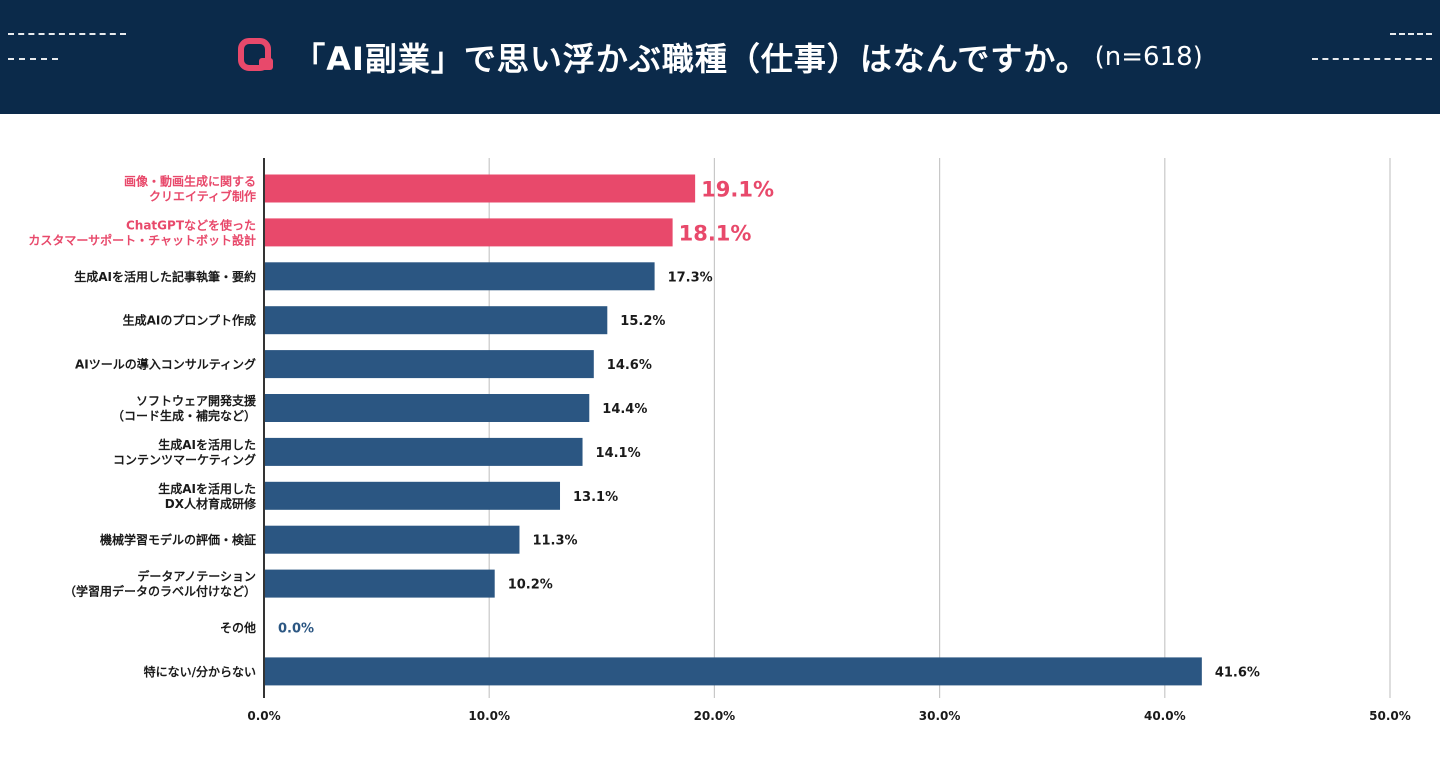 Image resolution: width=1440 pixels, height=765 pixels. What do you see at coordinates (165, 276) in the screenshot?
I see `category-label: 生成AIを活用した記事執筆・要約` at bounding box center [165, 276].